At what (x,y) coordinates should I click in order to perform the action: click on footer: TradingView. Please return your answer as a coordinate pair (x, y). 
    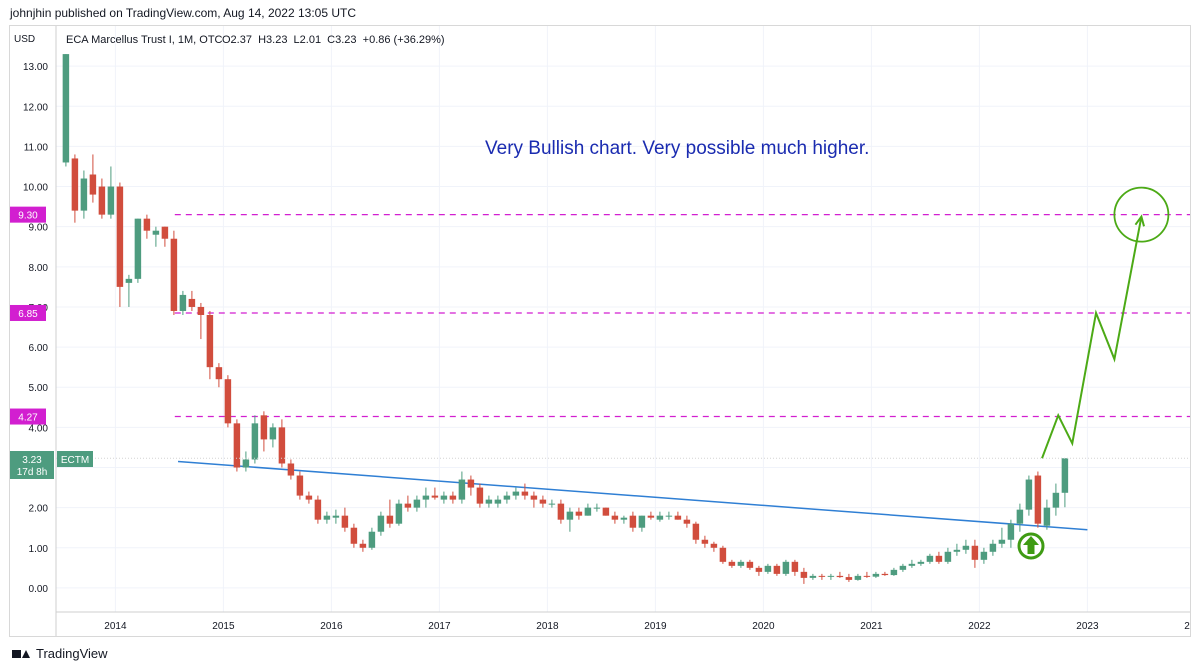
    Looking at the image, I should click on (60, 653).